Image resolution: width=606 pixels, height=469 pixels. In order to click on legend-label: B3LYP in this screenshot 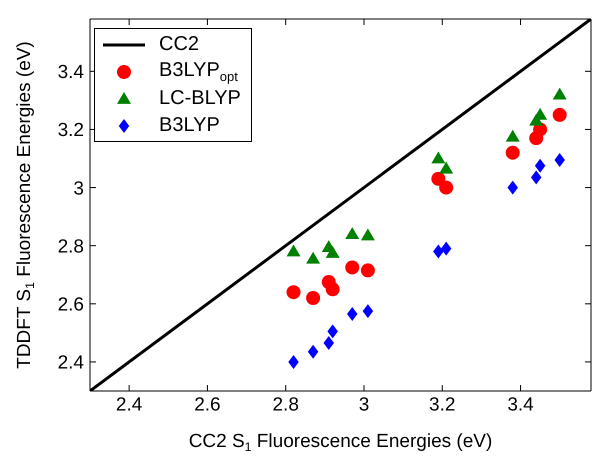, I will do `click(189, 125)`.